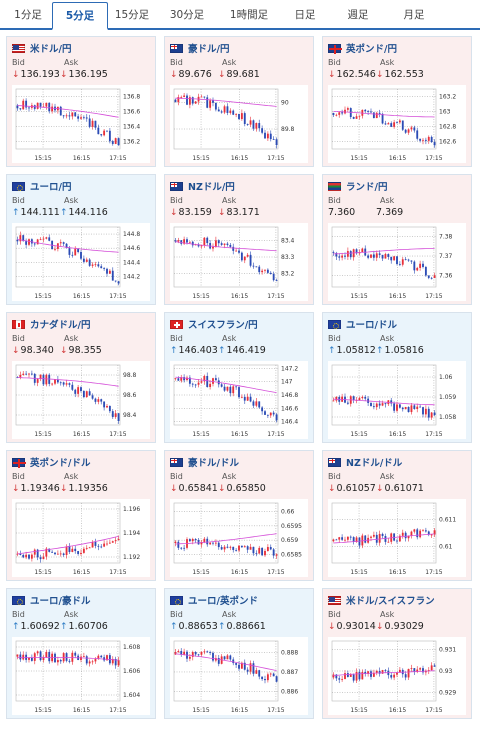 This screenshot has width=480, height=729. Describe the element at coordinates (397, 124) in the screenshot. I see `price-chart: 15:15 16:15 17:15 163.2 163 162.8 162.6` at that location.